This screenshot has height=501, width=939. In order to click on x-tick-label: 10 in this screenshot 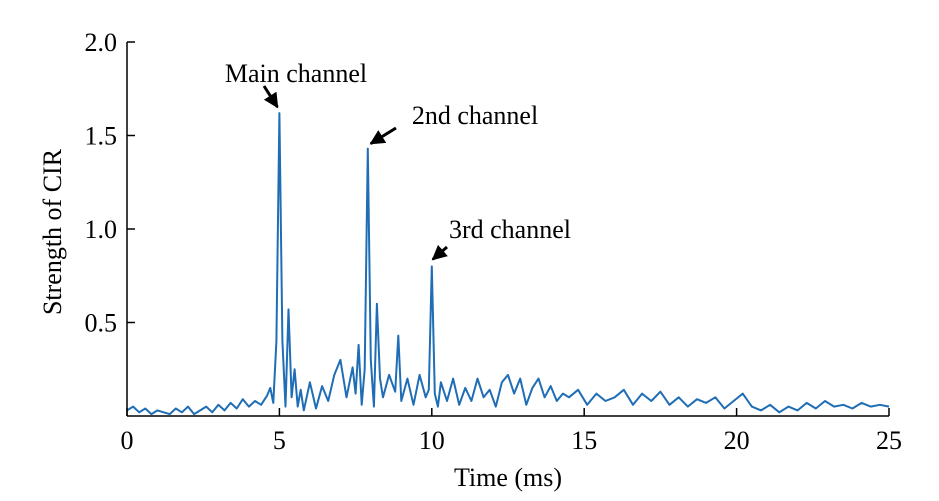, I will do `click(432, 440)`.